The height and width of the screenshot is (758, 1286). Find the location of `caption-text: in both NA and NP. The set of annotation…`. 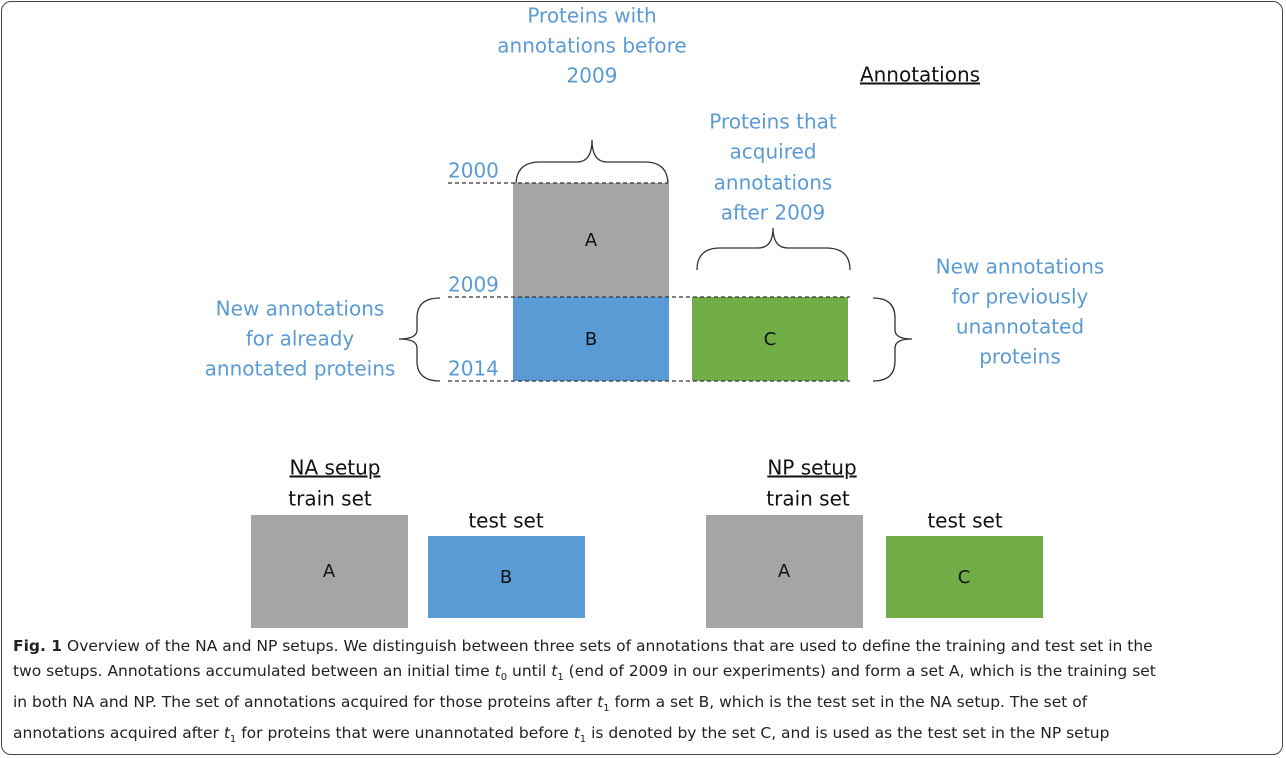

caption-text: in both NA and NP. The set of annotation… is located at coordinates (305, 702).